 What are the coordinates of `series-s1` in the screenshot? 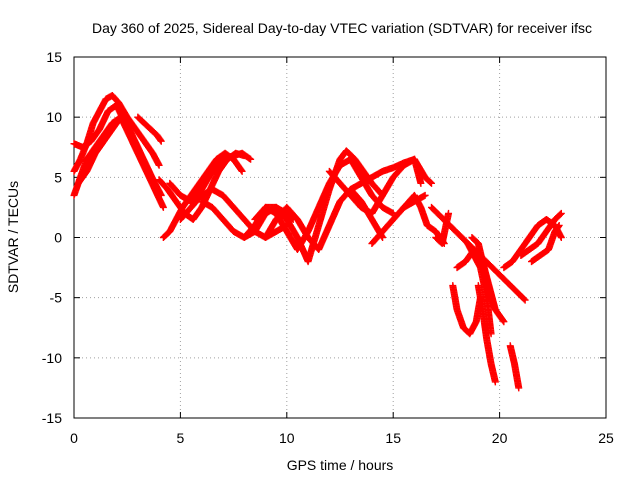 It's located at (116, 133).